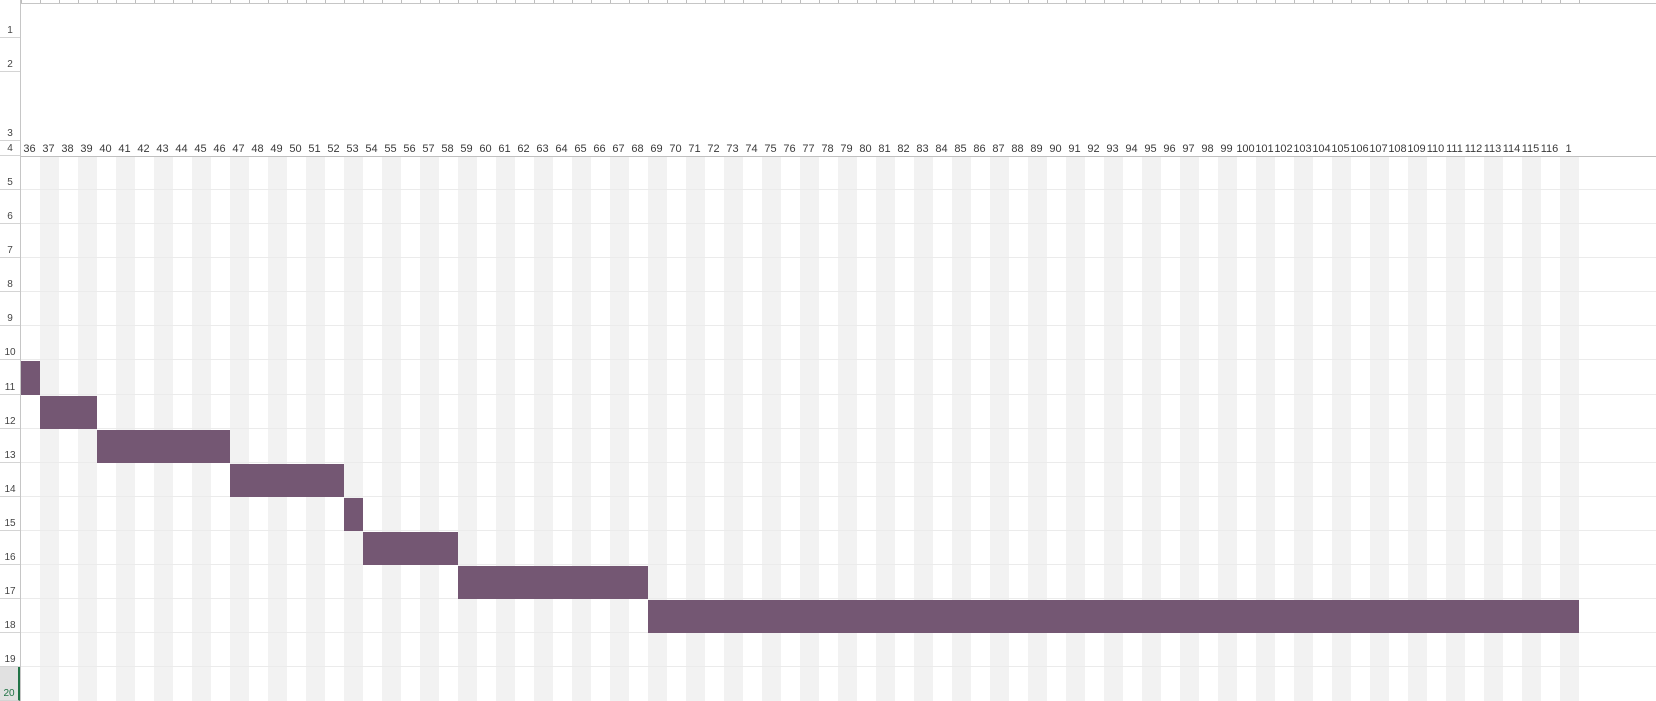  What do you see at coordinates (523, 149) in the screenshot?
I see `day-number: 62` at bounding box center [523, 149].